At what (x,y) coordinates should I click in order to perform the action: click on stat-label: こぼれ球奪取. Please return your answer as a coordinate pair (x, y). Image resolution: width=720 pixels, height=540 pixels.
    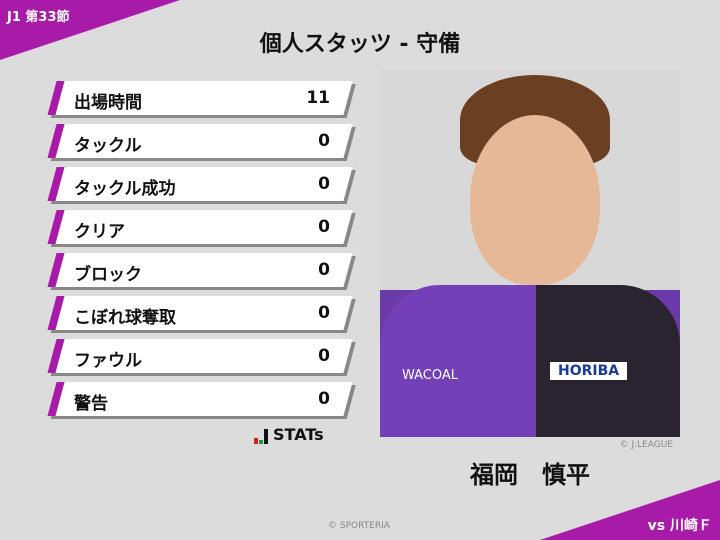
    Looking at the image, I should click on (125, 318).